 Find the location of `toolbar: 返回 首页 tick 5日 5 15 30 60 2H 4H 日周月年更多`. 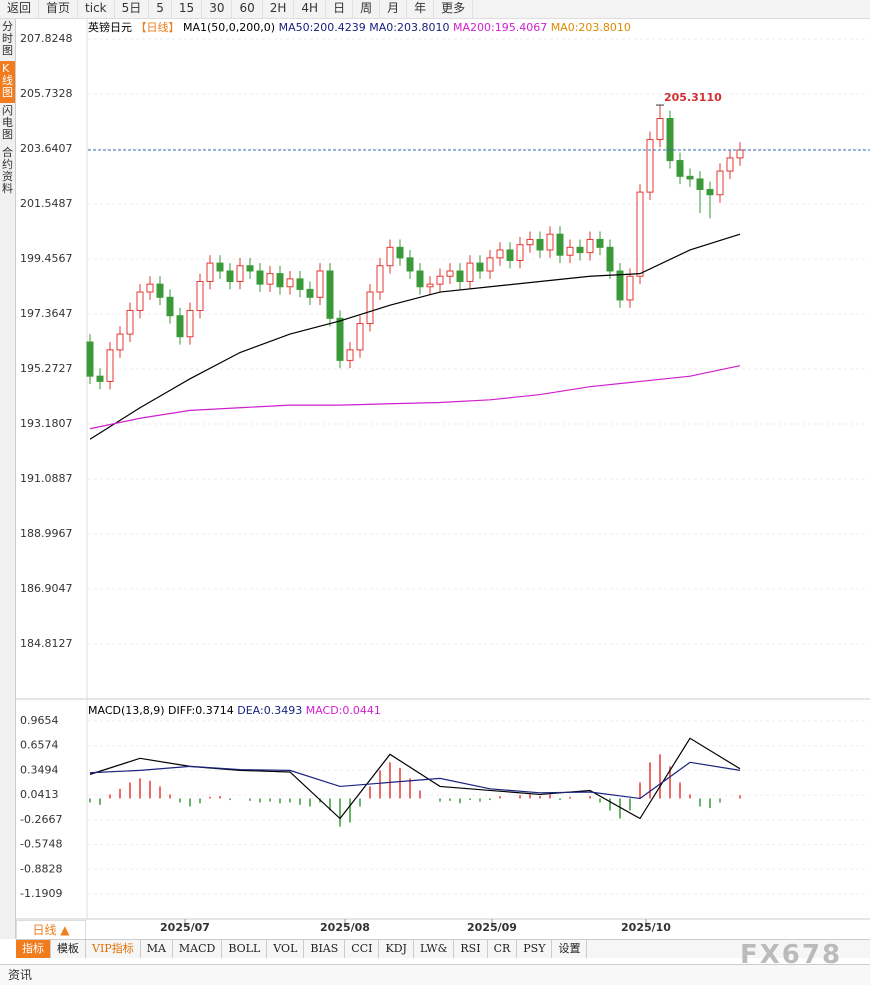

toolbar: 返回 首页 tick 5日 5 15 30 60 2H 4H 日周月年更多 is located at coordinates (435, 9).